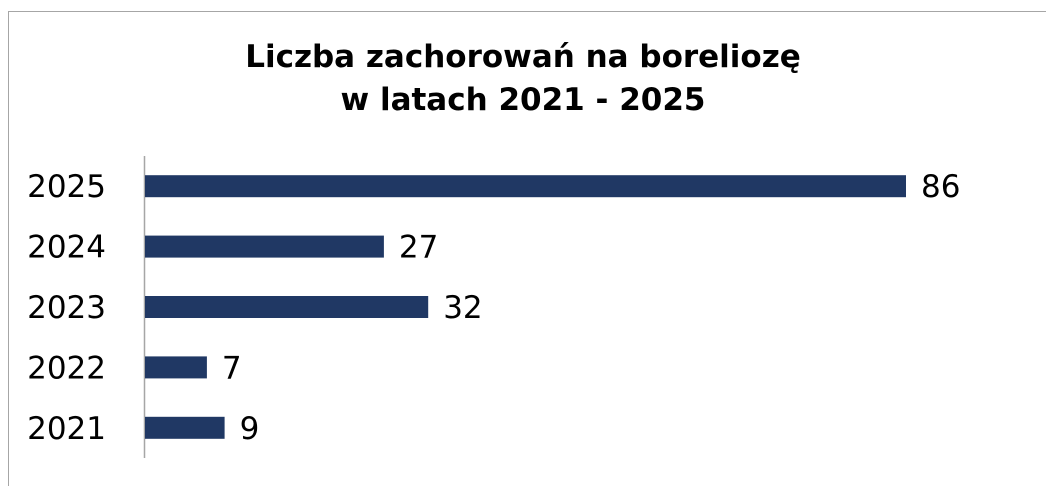  I want to click on value-label-2023: 32, so click(462, 308).